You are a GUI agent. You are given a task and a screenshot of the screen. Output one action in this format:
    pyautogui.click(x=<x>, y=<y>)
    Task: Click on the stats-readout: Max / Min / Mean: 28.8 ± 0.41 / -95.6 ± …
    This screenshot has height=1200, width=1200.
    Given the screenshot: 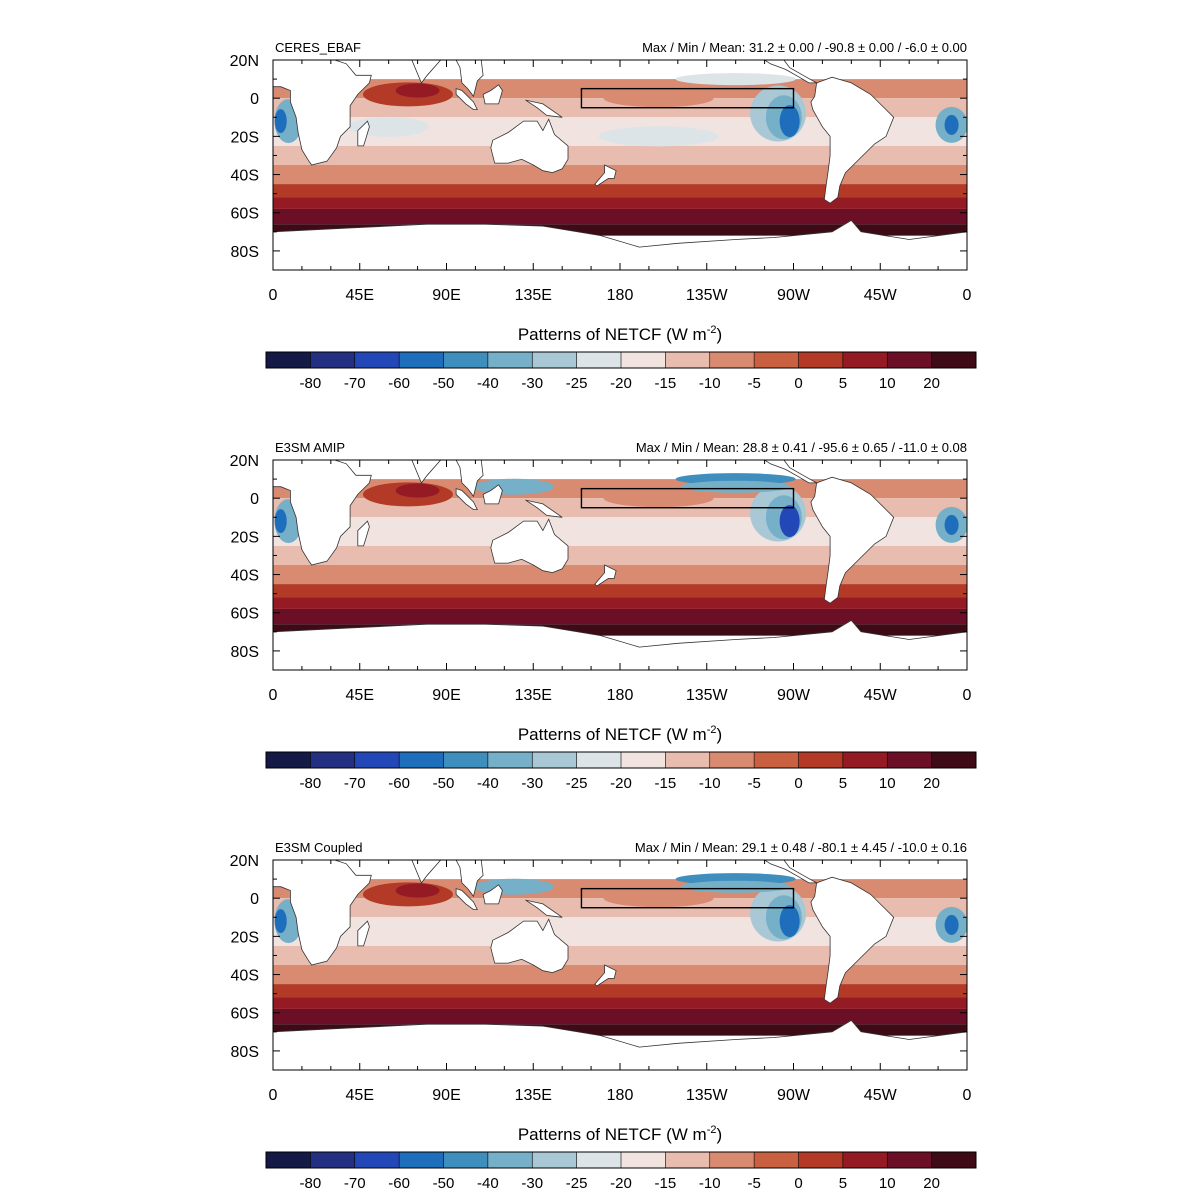 What is the action you would take?
    pyautogui.click(x=801, y=447)
    